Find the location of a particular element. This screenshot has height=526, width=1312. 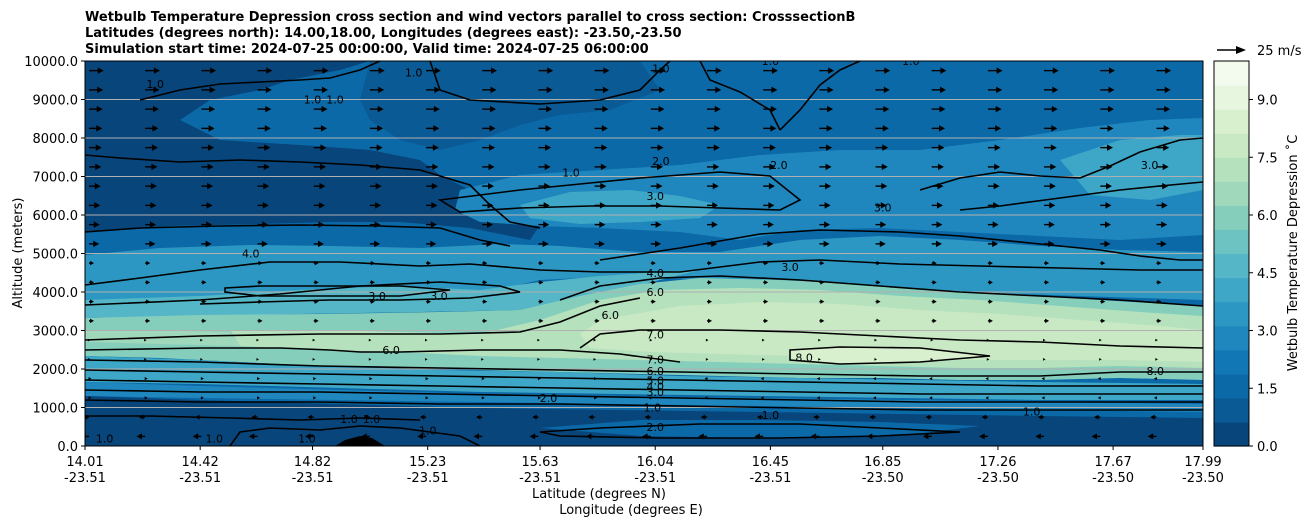

y-axis-label: Altitude (meters) is located at coordinates (18, 253).